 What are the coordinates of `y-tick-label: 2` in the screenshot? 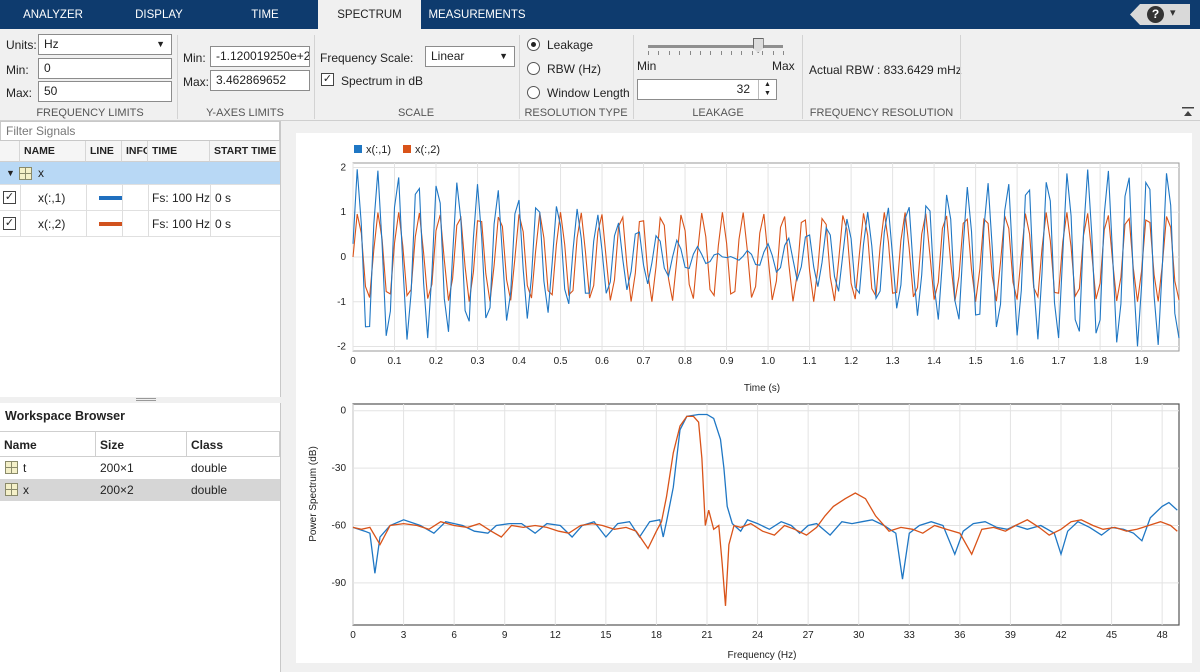 It's located at (343, 167).